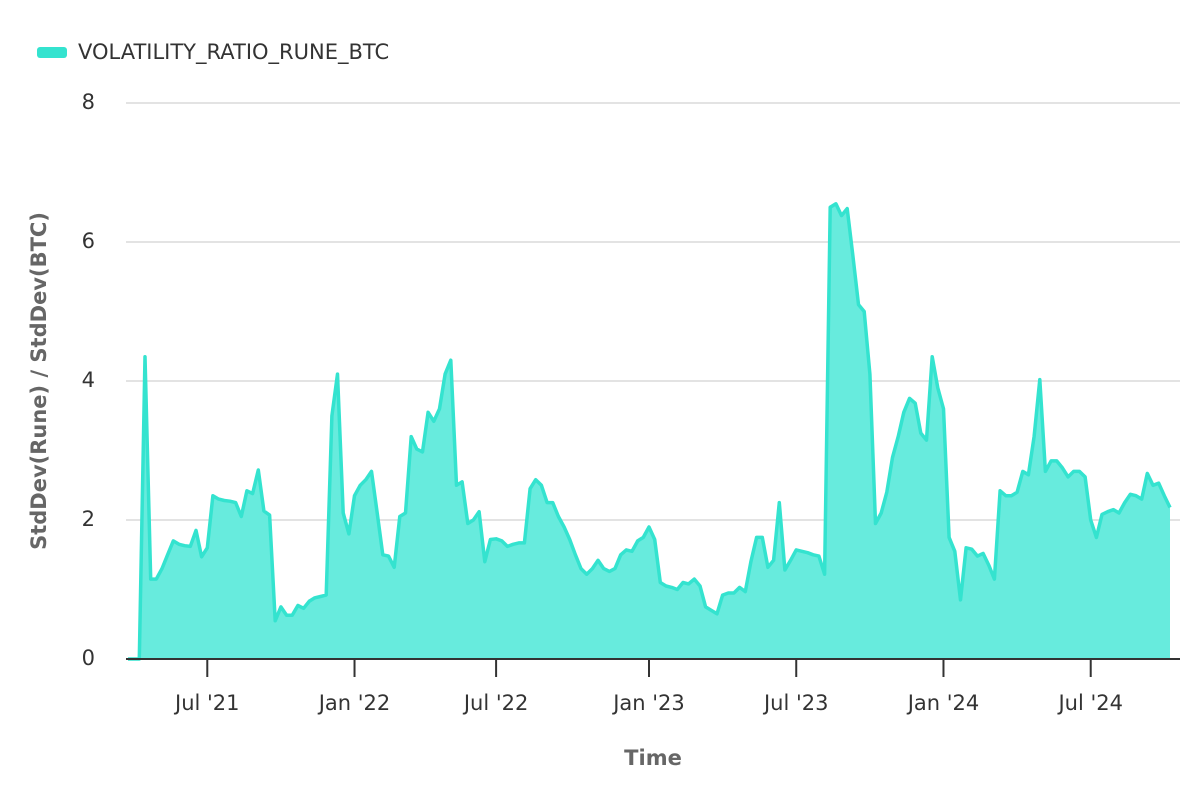 The width and height of the screenshot is (1200, 800). I want to click on x-tick-label: Jan '22, so click(354, 703).